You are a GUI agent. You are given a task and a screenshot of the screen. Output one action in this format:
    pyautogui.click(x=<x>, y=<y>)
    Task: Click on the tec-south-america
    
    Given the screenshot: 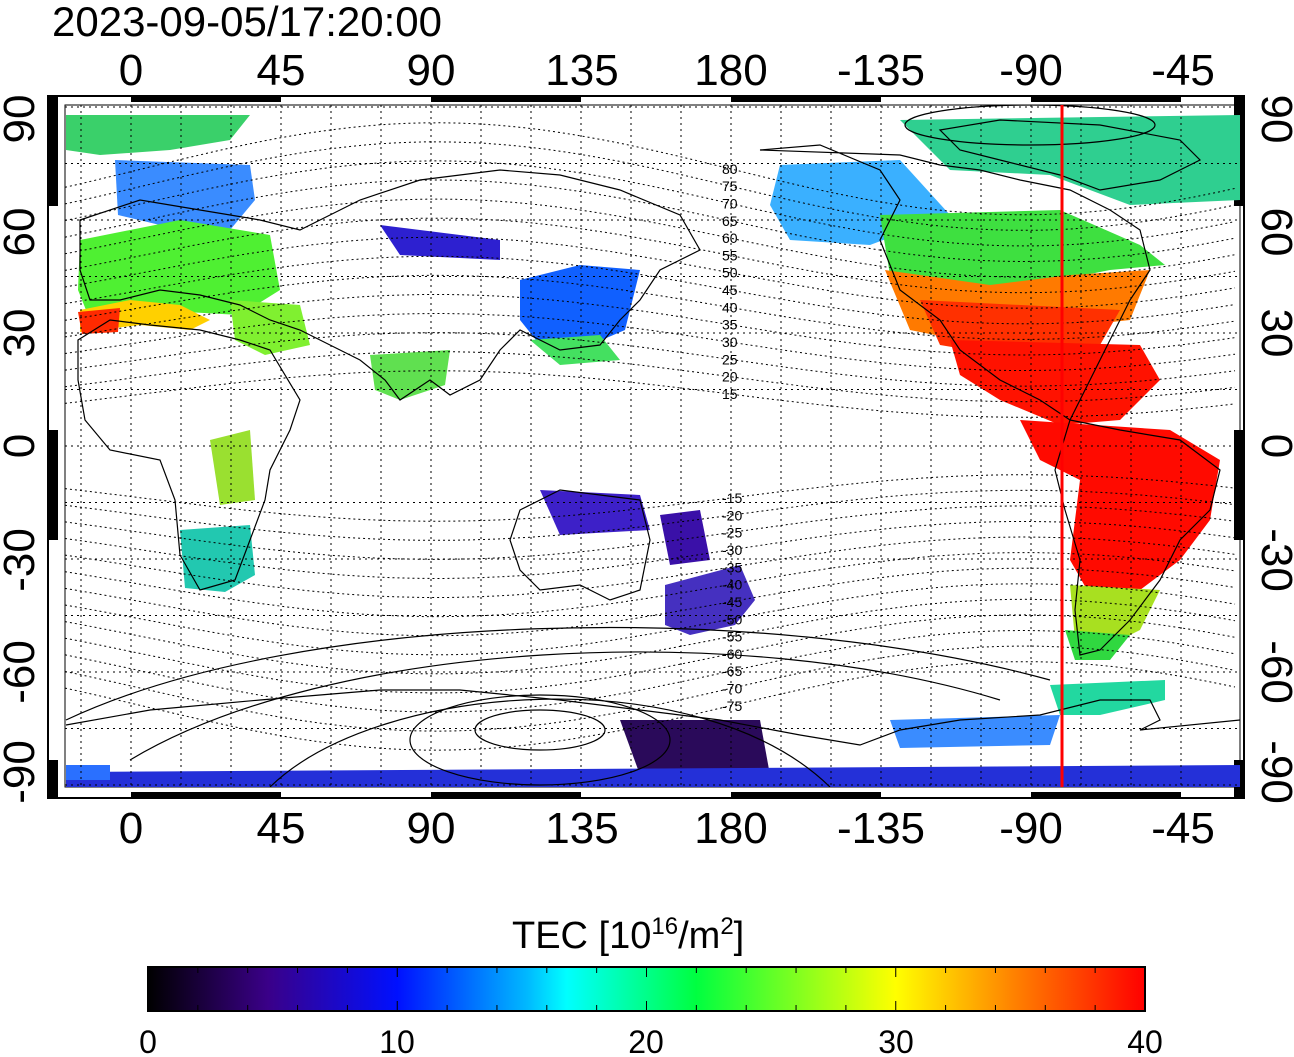 What is the action you would take?
    pyautogui.click(x=1120, y=507)
    